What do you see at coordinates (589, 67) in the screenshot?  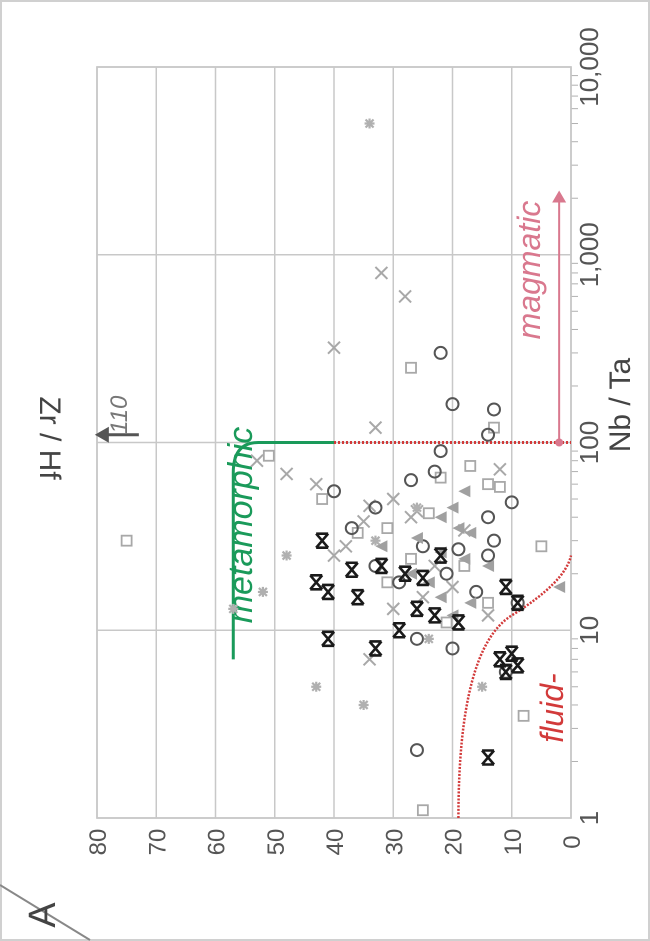 I see `x-tick-label: 10,000` at bounding box center [589, 67].